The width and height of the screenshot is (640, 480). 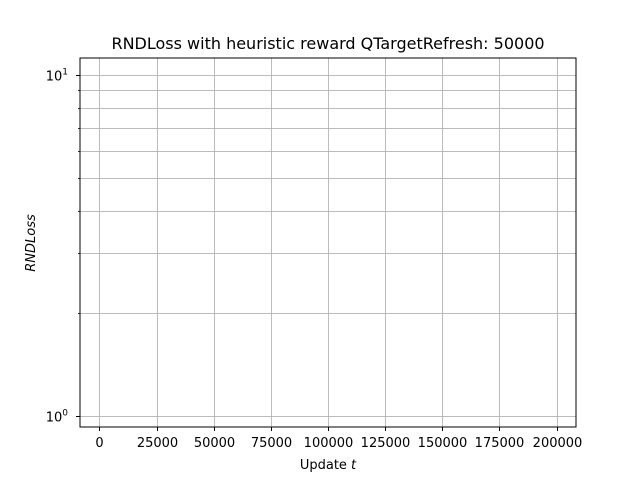 I want to click on x-tick-label: 100000, so click(x=329, y=443).